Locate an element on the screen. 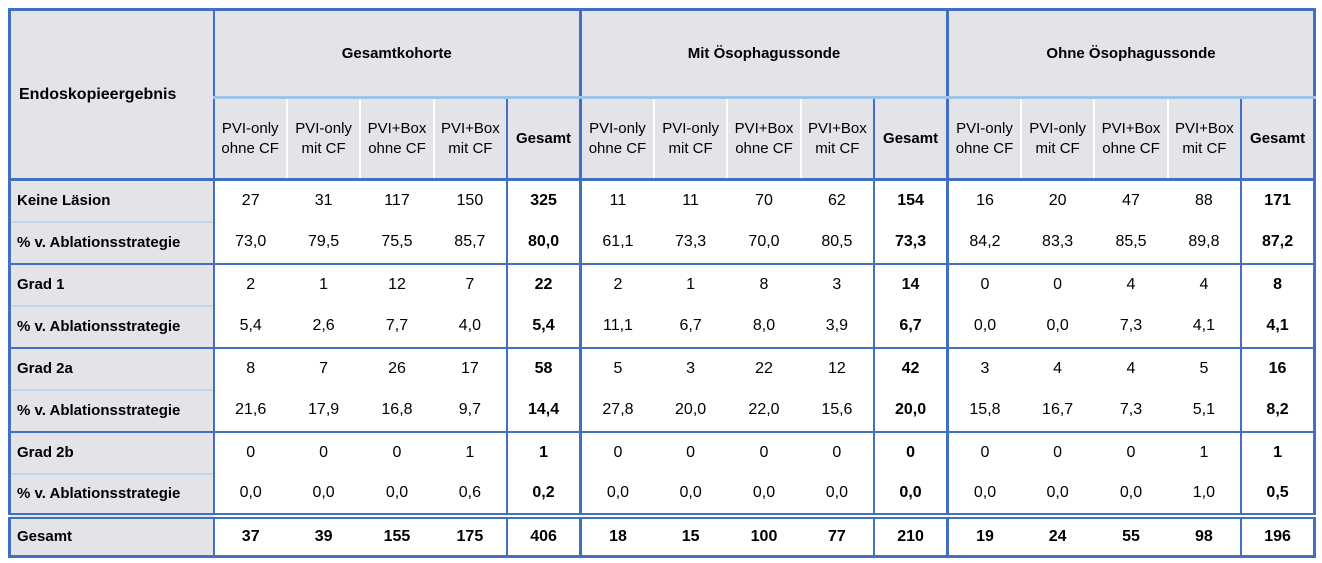  row-label: Grad 1 is located at coordinates (112, 284).